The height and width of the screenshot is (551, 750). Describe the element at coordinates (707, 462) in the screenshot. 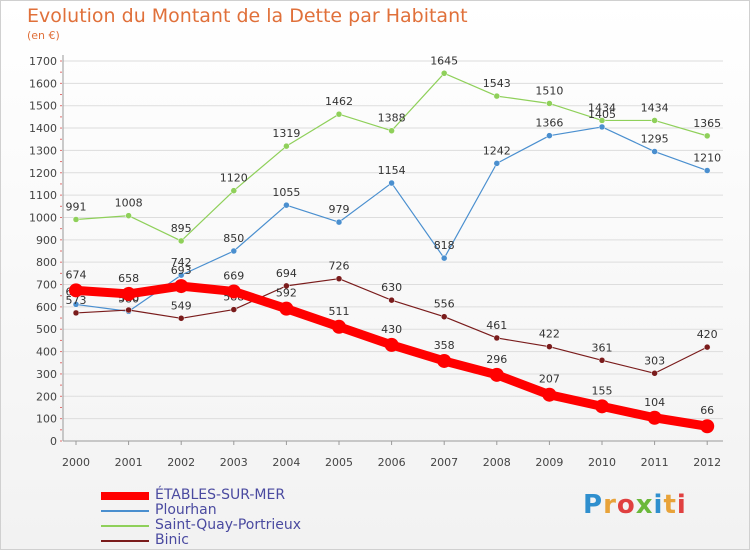

I see `x-tick-label: 2012` at that location.